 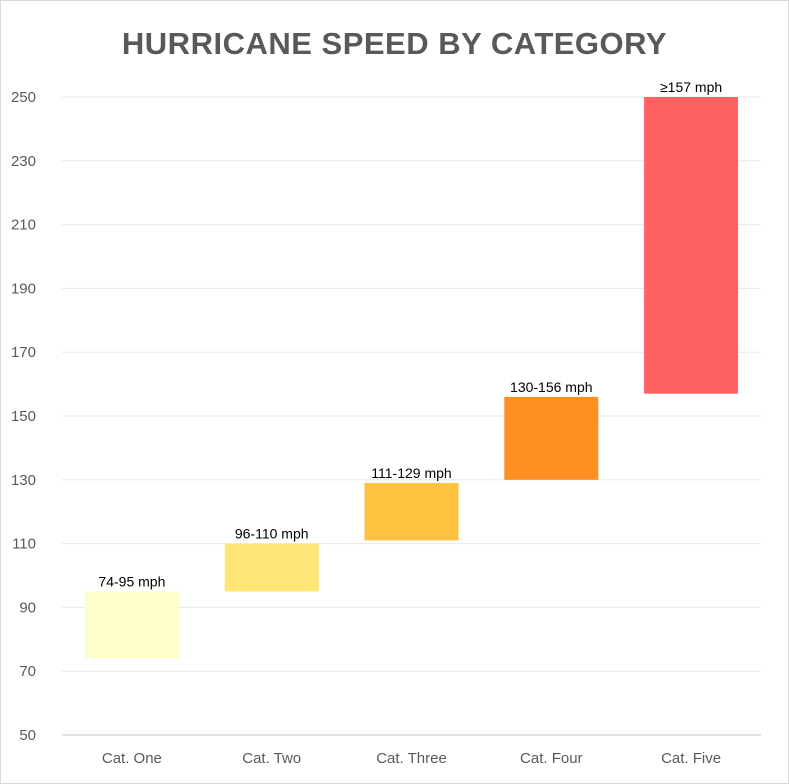 I want to click on y-tick-label: 210, so click(x=23, y=225).